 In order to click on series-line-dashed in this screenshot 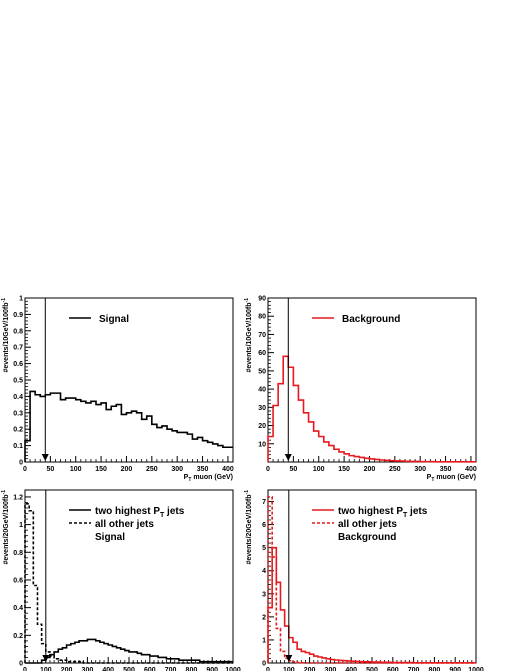, I will do `click(371, 580)`.